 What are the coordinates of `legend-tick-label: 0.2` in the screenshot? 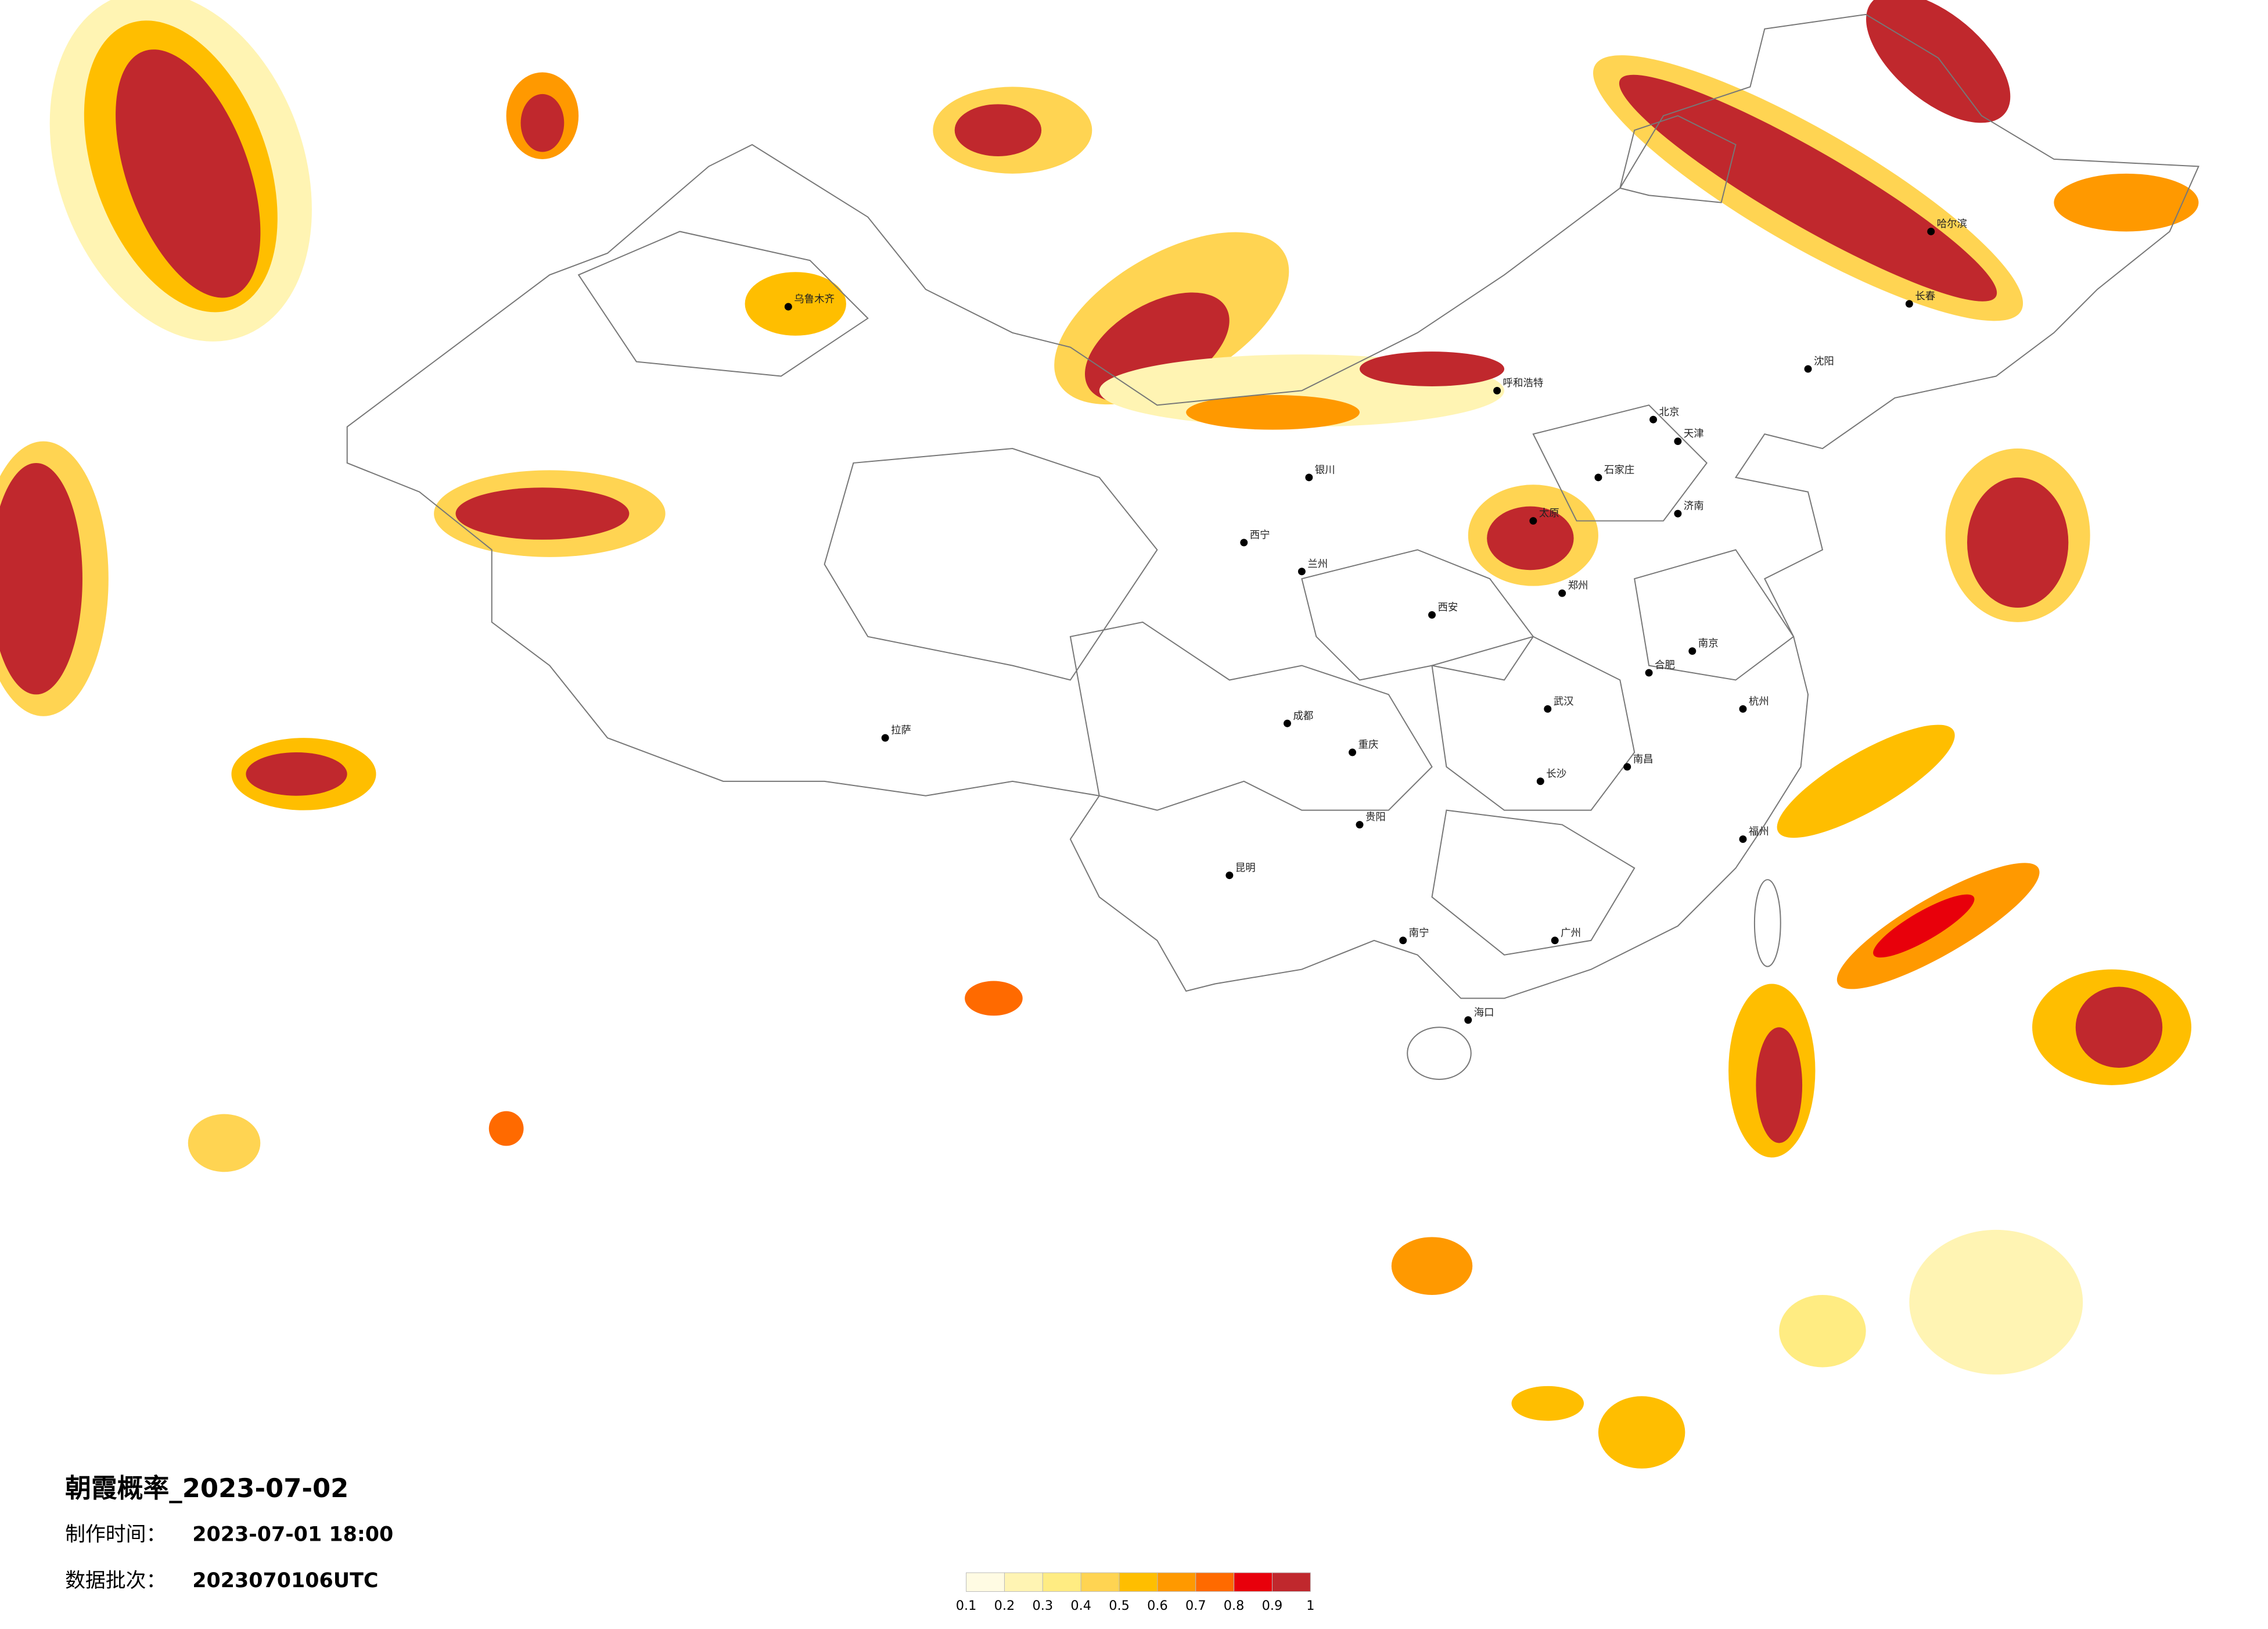 It's located at (1004, 1606).